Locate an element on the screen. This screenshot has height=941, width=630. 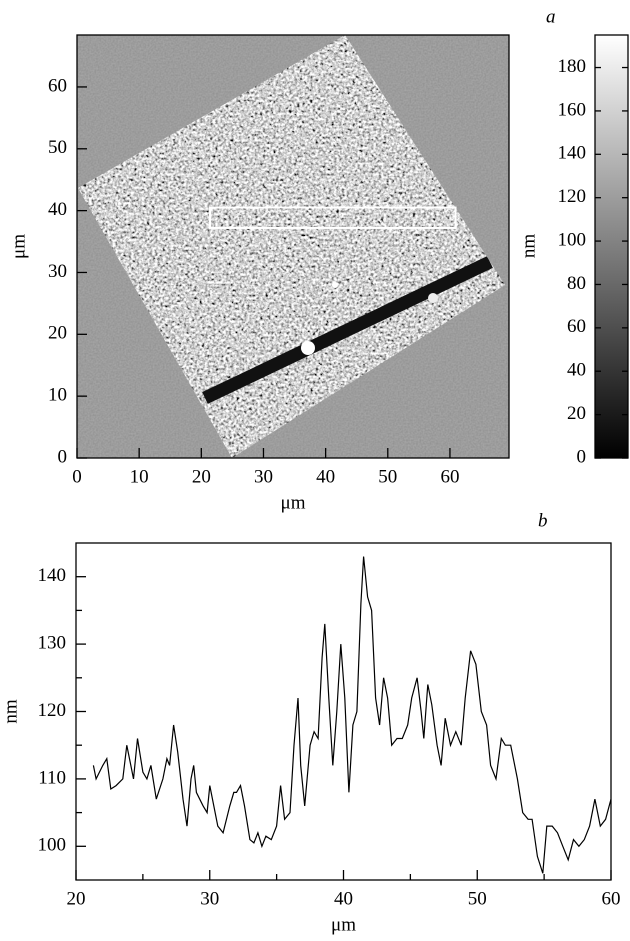
colorbar-label: nm is located at coordinates (528, 246).